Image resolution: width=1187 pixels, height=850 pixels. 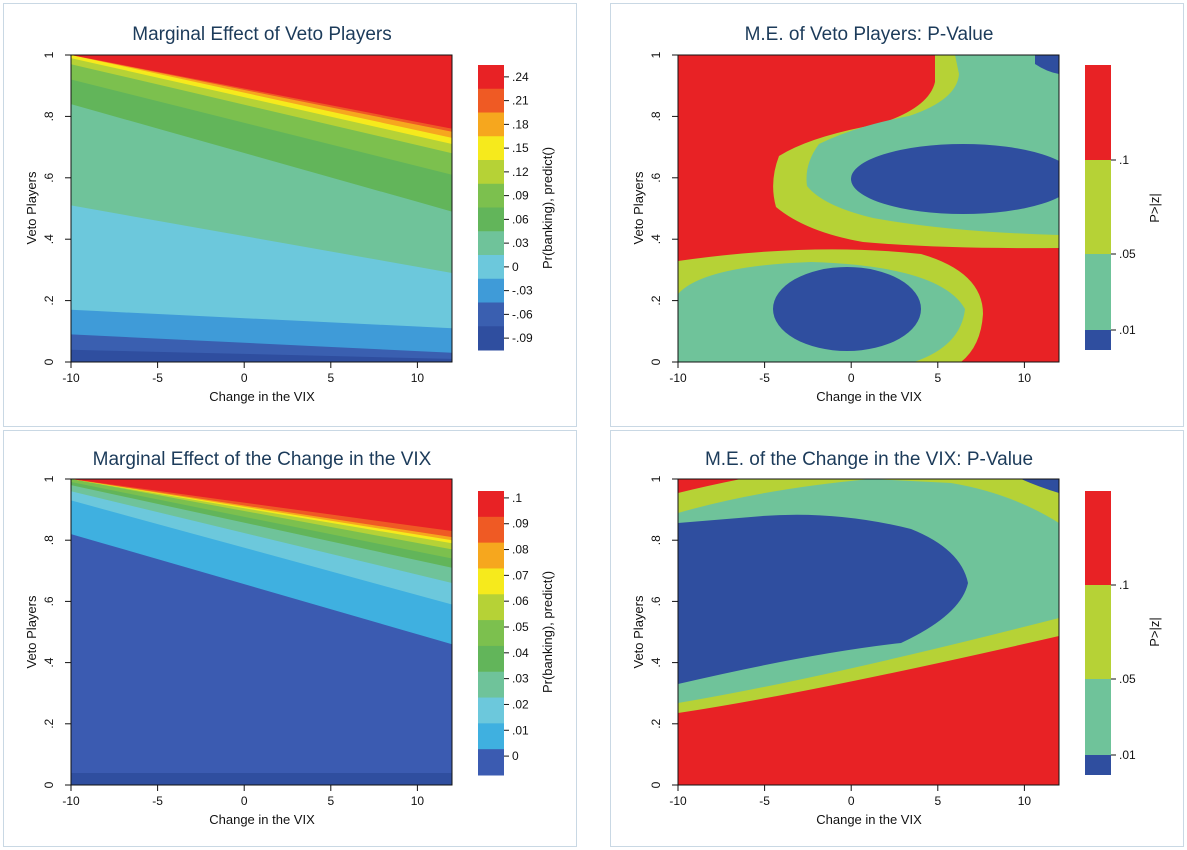 I want to click on legend-label: .18, so click(x=520, y=124).